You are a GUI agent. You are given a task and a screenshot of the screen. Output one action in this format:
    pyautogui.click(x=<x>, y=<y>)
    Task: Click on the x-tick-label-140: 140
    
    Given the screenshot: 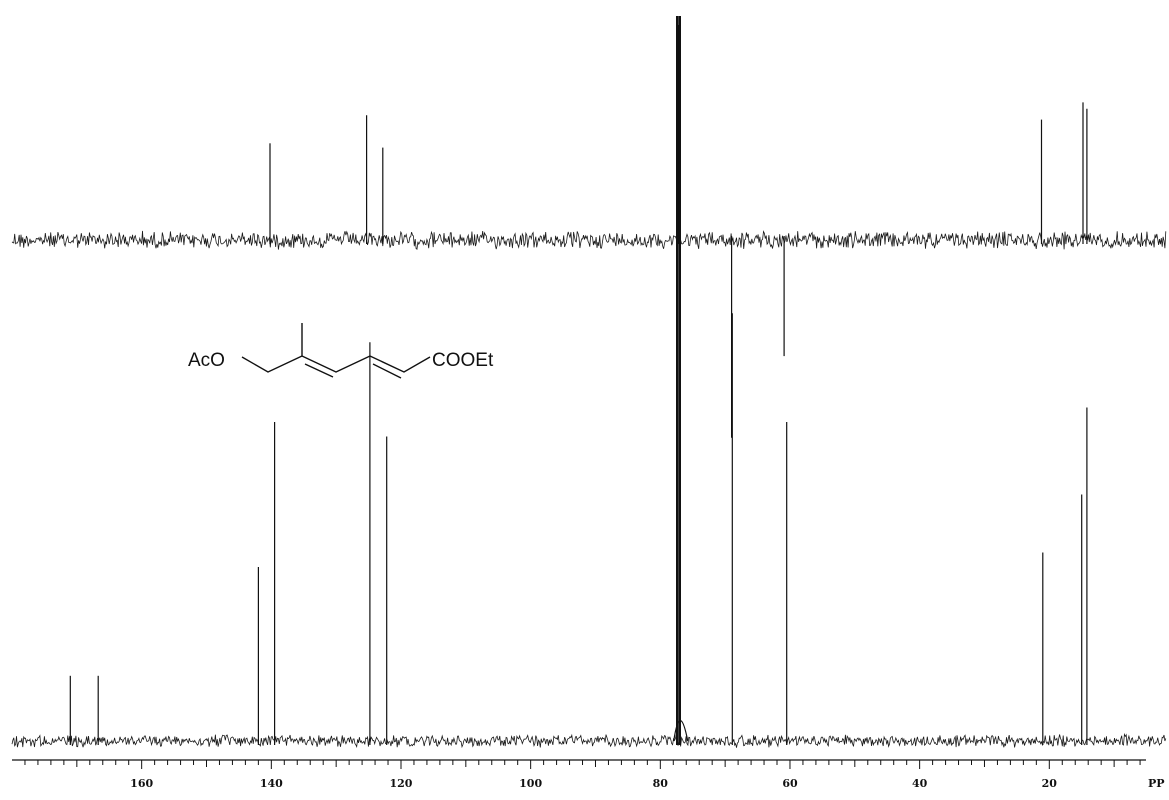 What is the action you would take?
    pyautogui.click(x=271, y=783)
    